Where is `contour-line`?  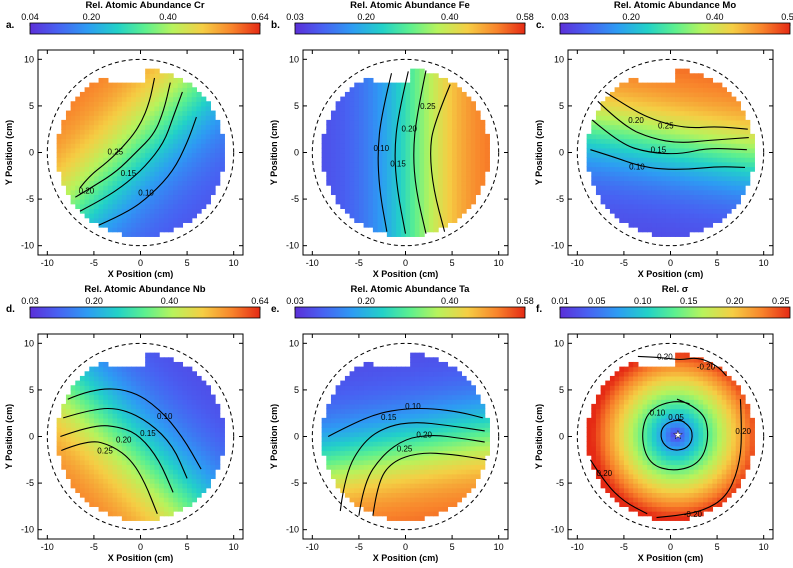
contour-line is located at coordinates (401, 152).